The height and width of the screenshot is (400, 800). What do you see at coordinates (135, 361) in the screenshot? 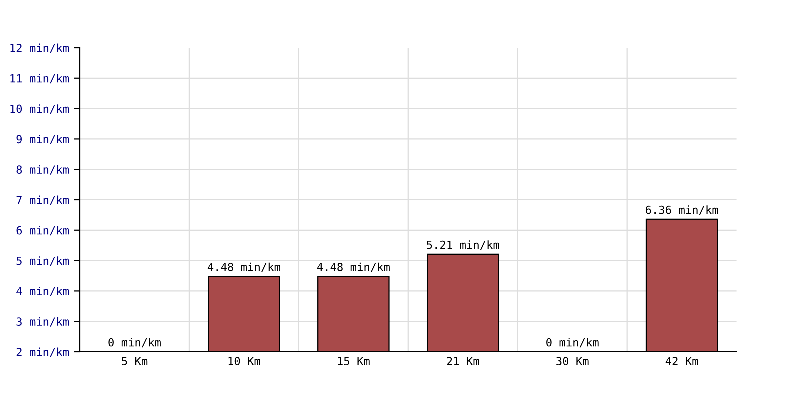
I see `x-tick-label: 5 Km` at bounding box center [135, 361].